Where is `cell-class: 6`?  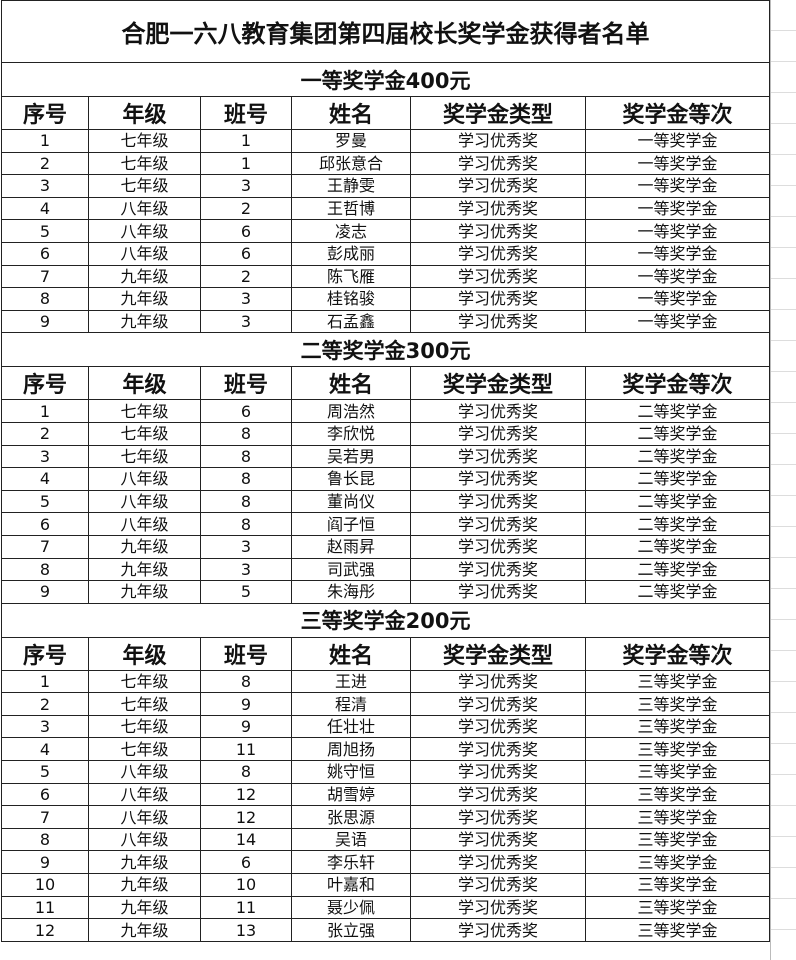
cell-class: 6 is located at coordinates (246, 253).